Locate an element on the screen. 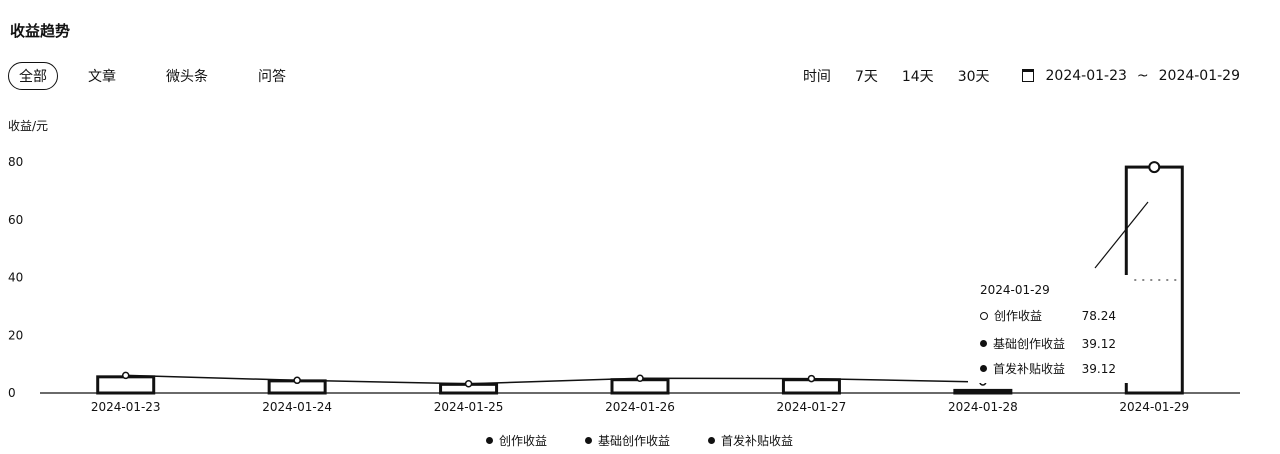 The height and width of the screenshot is (454, 1280). legend-label: 首发补贴收益 is located at coordinates (757, 441).